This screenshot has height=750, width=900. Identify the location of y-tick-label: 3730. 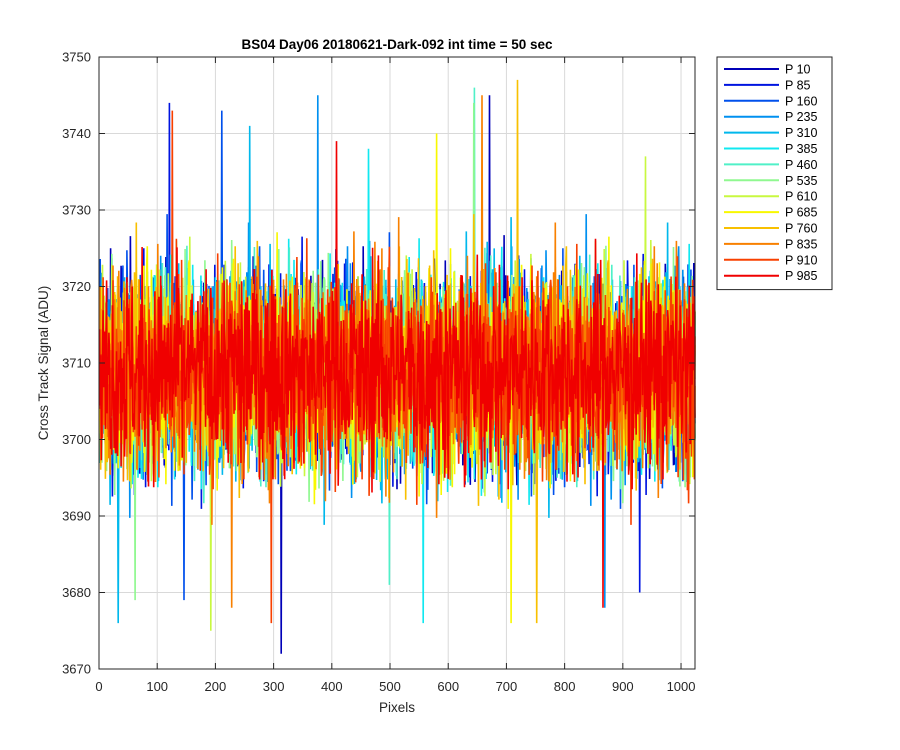
(76, 210).